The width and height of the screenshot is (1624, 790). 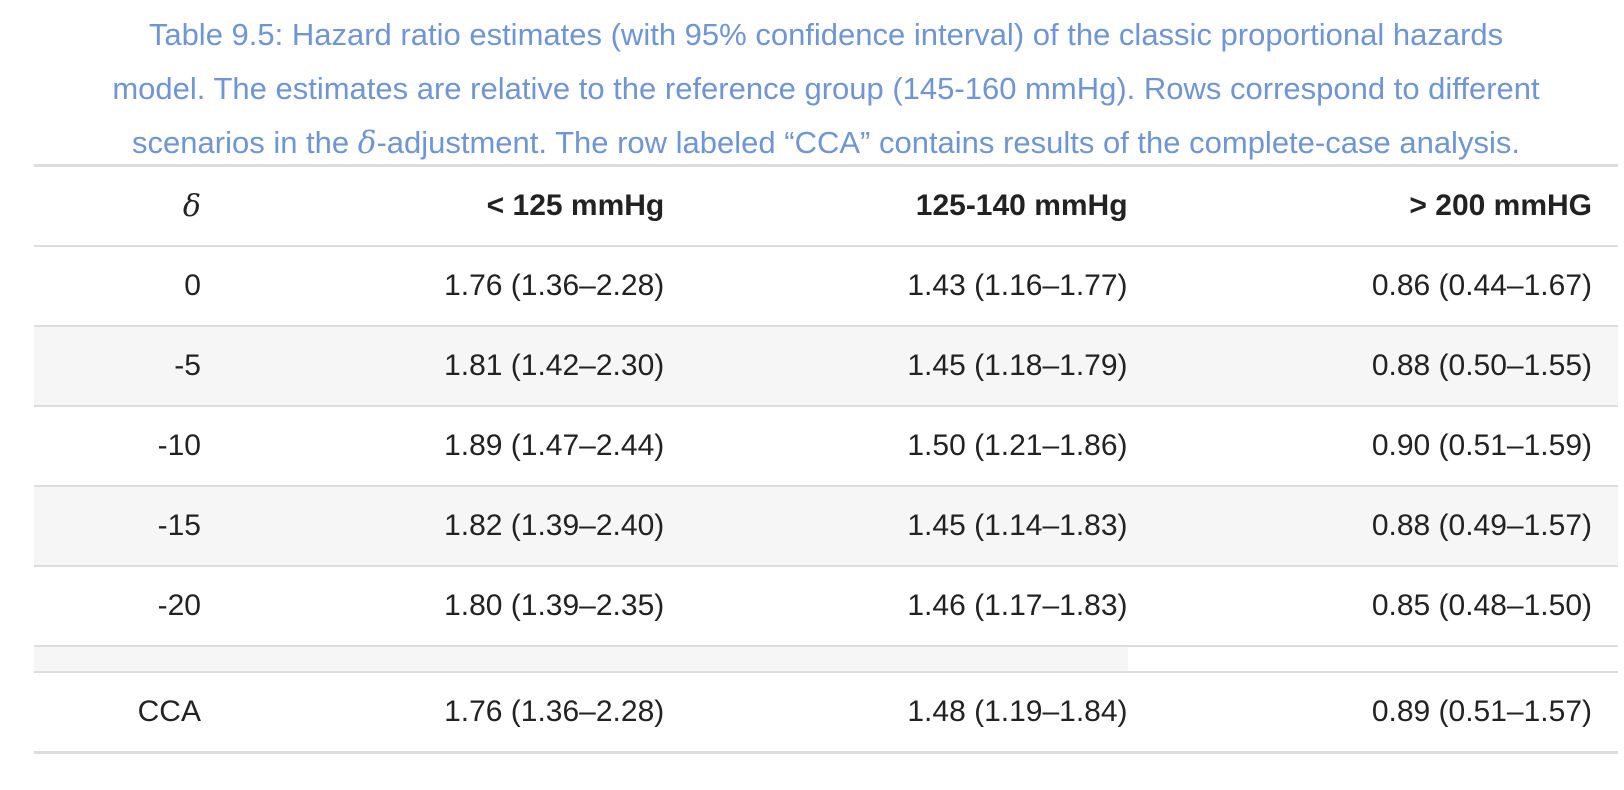 I want to click on caption-line-3-pre: scenarios in the, so click(x=245, y=142).